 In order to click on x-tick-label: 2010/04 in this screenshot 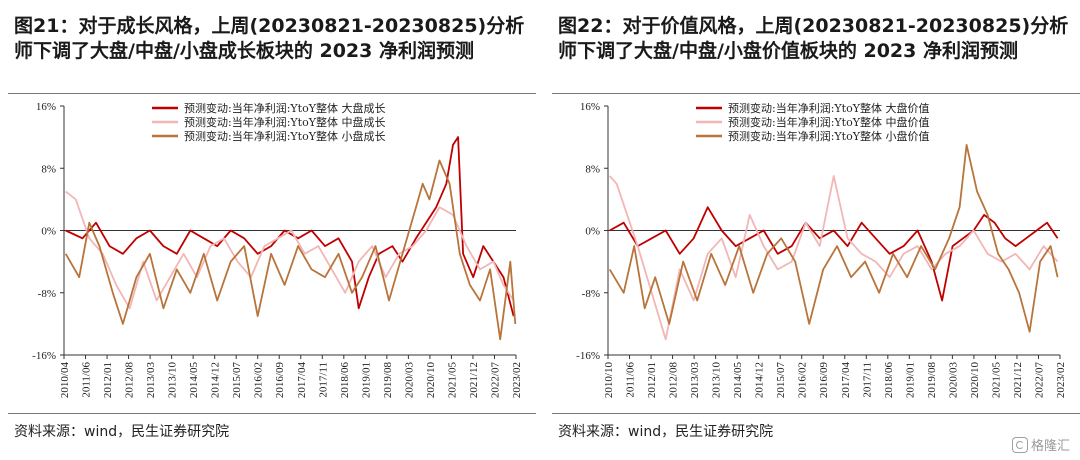, I will do `click(65, 380)`.